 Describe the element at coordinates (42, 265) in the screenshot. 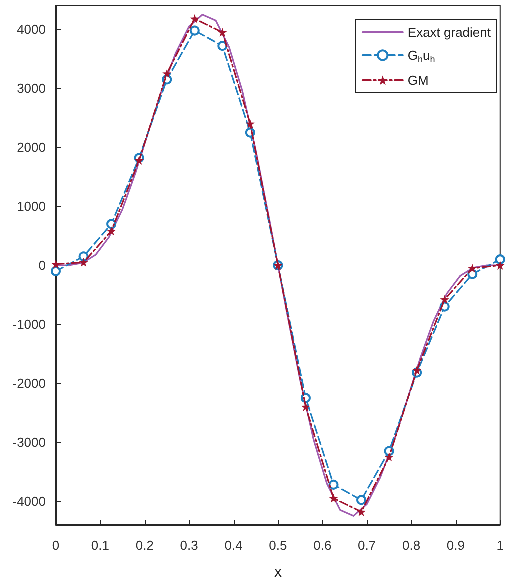

I see `y-tick-label: 0` at that location.